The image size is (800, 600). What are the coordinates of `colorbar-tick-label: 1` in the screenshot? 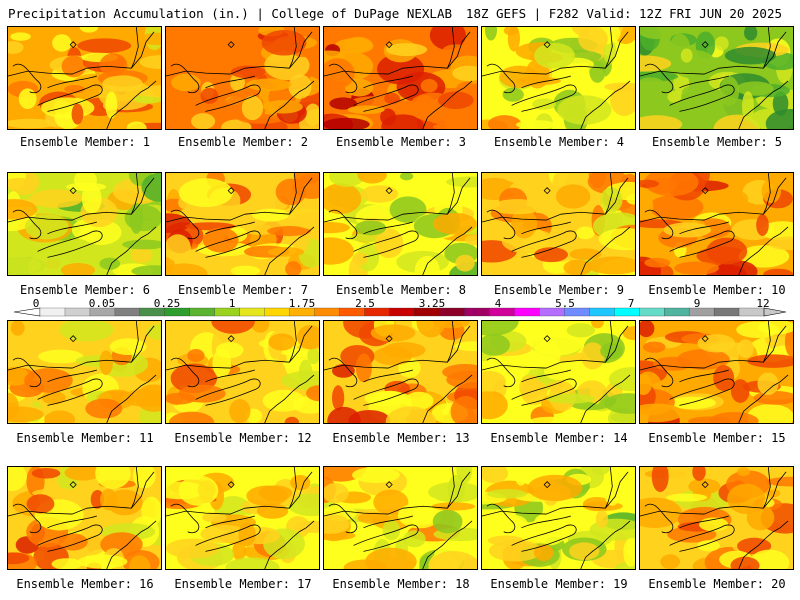 It's located at (232, 303).